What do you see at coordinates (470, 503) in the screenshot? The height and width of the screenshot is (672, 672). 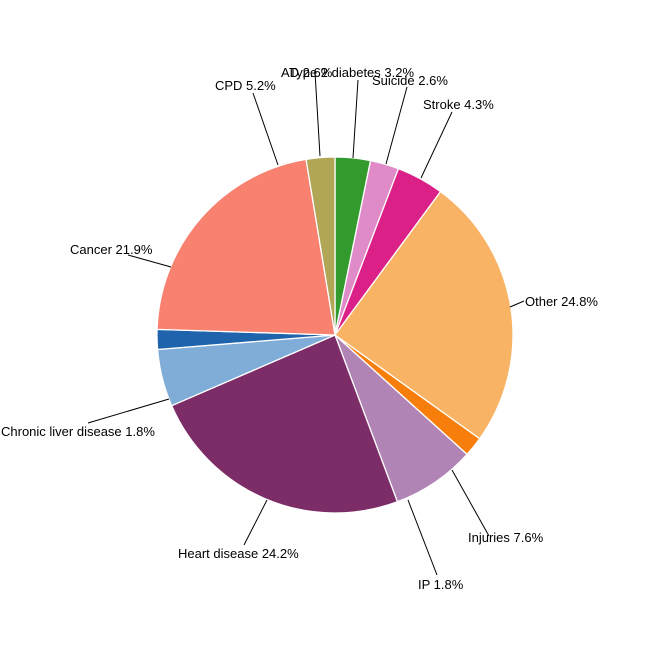 I see `leader-line-injuries-7-6-` at bounding box center [470, 503].